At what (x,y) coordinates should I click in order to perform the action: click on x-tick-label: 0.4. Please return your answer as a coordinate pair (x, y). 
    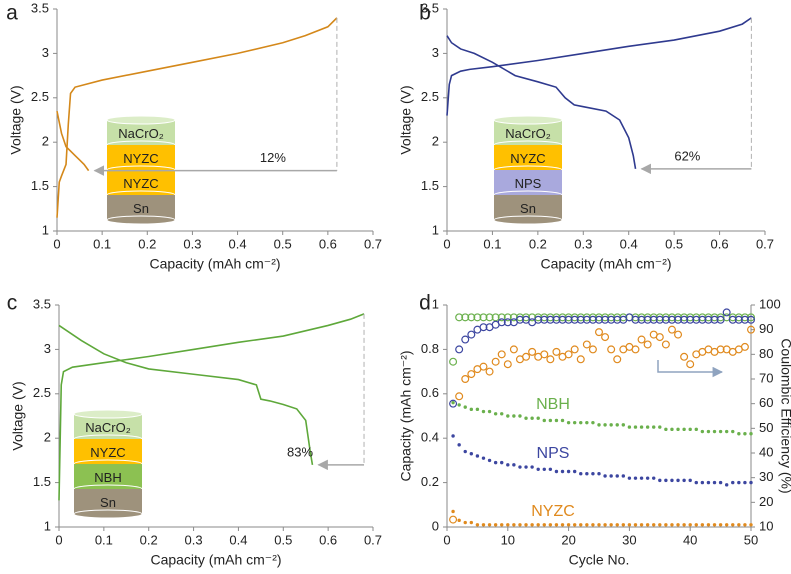
    Looking at the image, I should click on (238, 539).